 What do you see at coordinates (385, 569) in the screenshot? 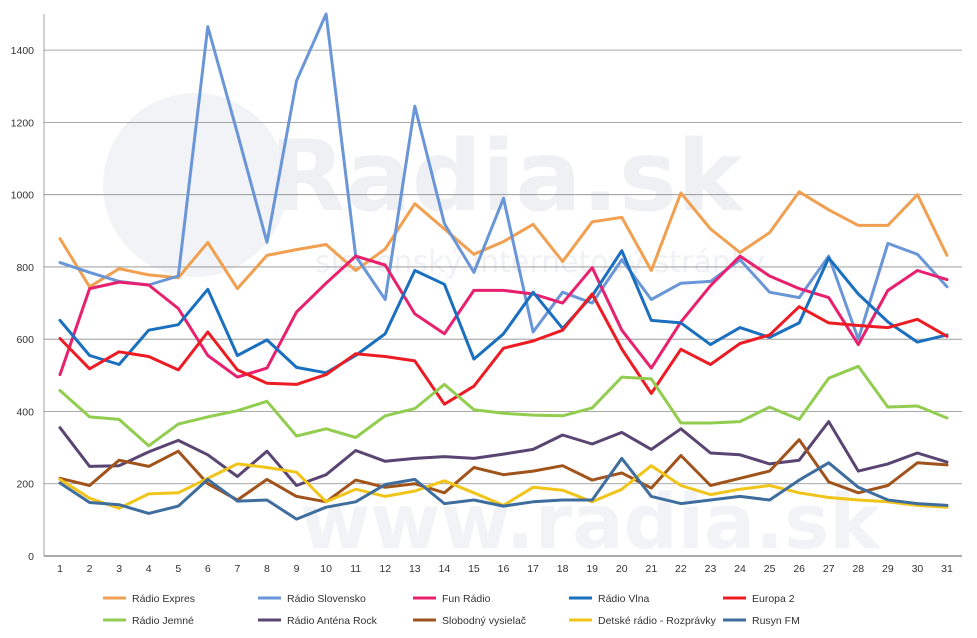
I see `x-tick-label: 12` at bounding box center [385, 569].